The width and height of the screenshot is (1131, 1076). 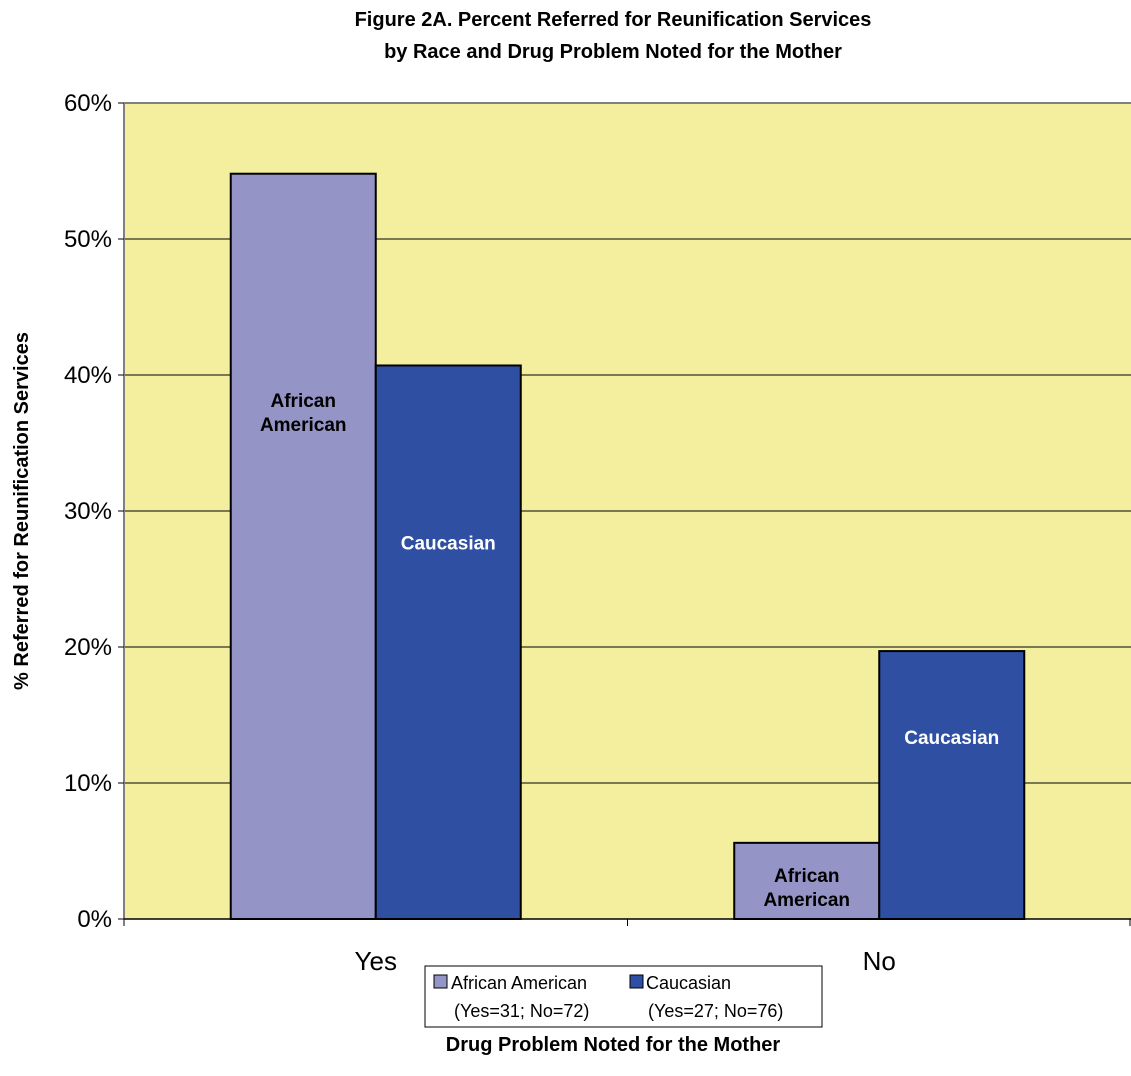 I want to click on y-tick-label: 60%, so click(x=88, y=103).